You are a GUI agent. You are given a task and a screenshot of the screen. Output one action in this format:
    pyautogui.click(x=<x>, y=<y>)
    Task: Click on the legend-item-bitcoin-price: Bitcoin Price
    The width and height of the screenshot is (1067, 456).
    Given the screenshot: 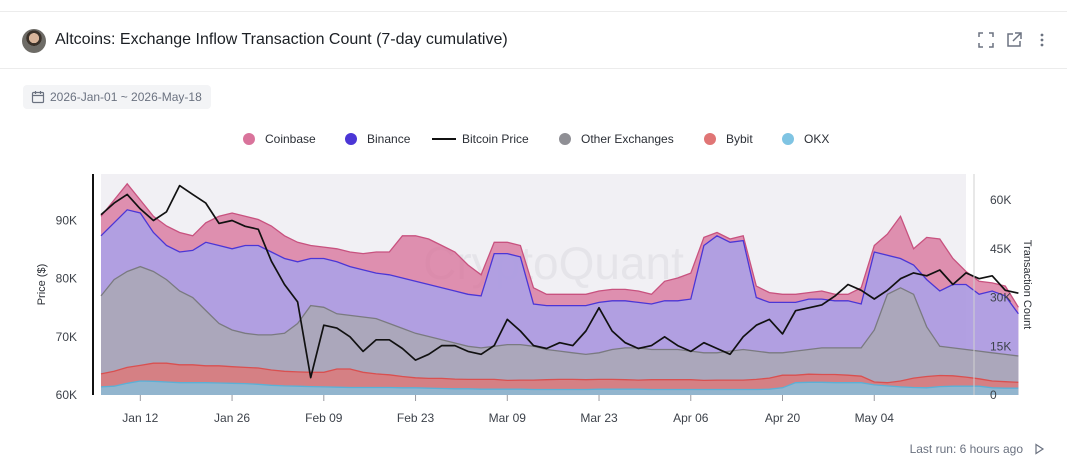 What is the action you would take?
    pyautogui.click(x=480, y=139)
    